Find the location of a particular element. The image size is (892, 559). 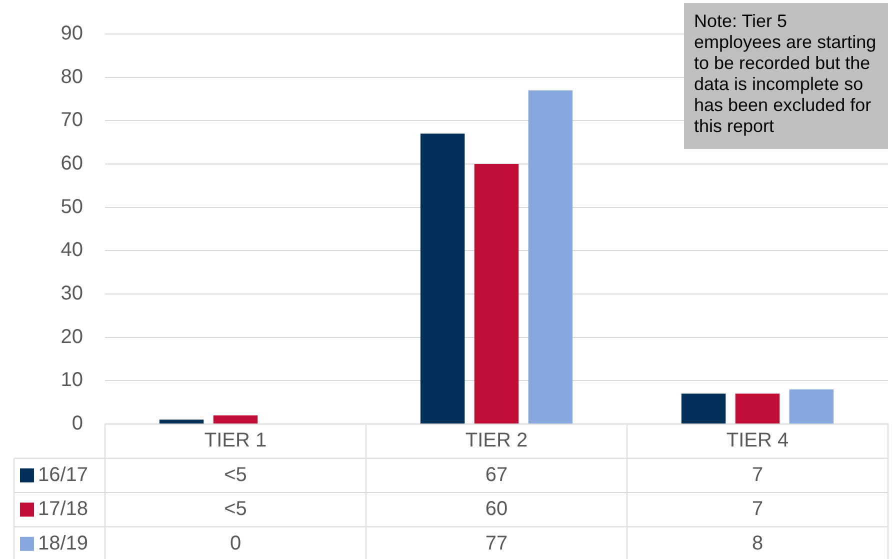

data-label: 0 is located at coordinates (236, 543).